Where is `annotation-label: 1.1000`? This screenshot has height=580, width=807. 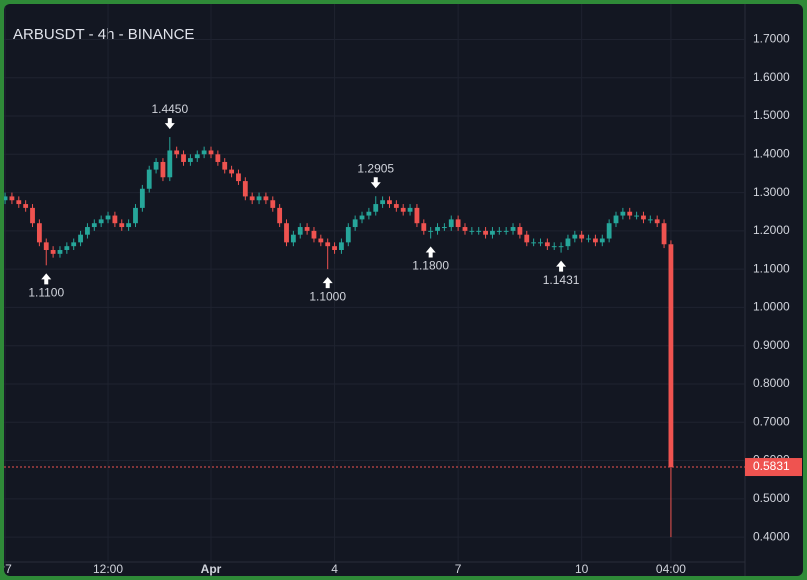 annotation-label: 1.1000 is located at coordinates (327, 296).